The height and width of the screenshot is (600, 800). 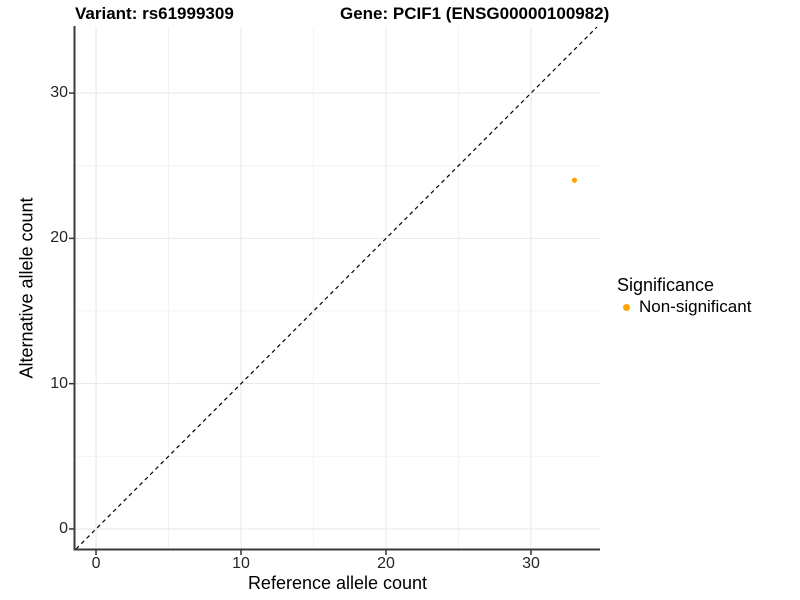 I want to click on y-axis-title: Alternative allele count, so click(x=26, y=288).